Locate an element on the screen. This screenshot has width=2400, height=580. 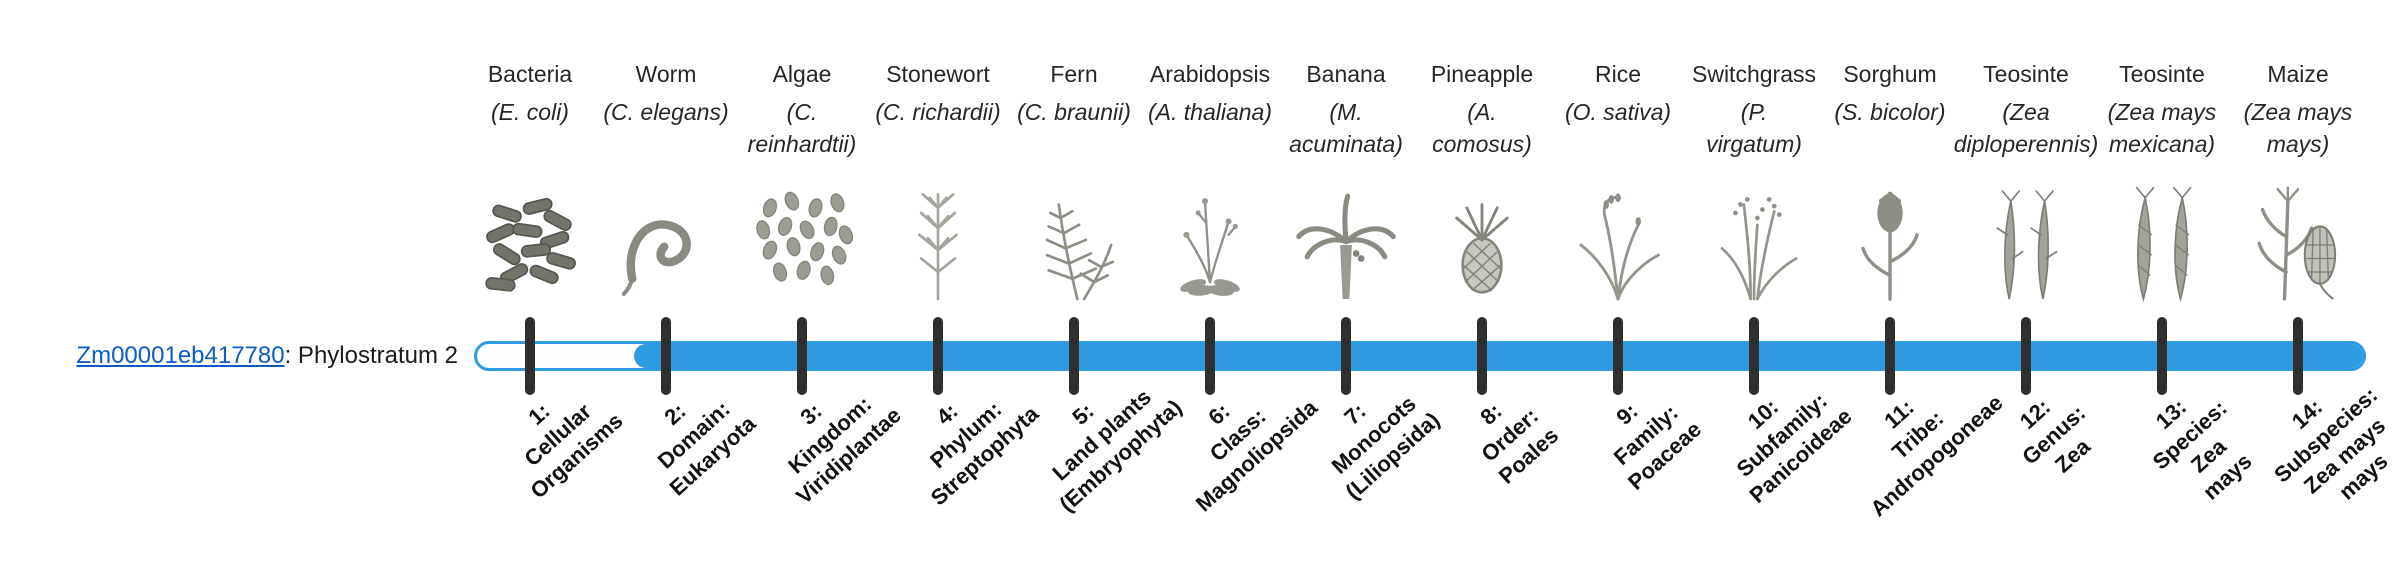
organism-scientific-name: (C. richardii) is located at coordinates (938, 112).